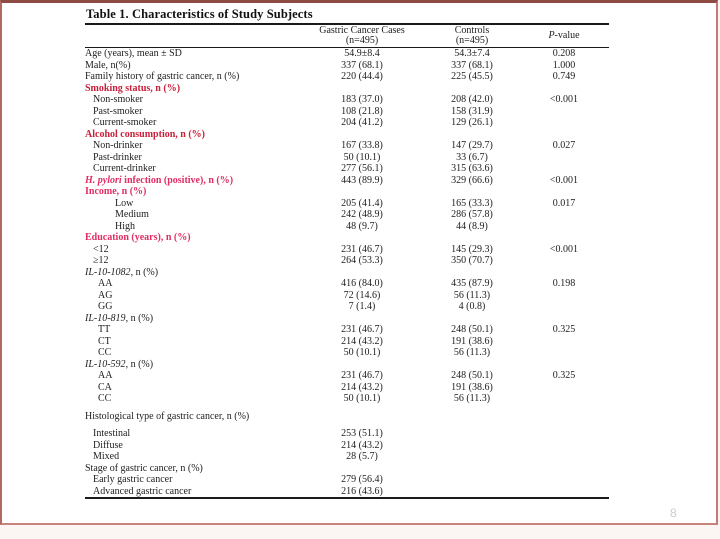 Image resolution: width=720 pixels, height=539 pixels. Describe the element at coordinates (106, 456) in the screenshot. I see `row-label: Mixed` at that location.